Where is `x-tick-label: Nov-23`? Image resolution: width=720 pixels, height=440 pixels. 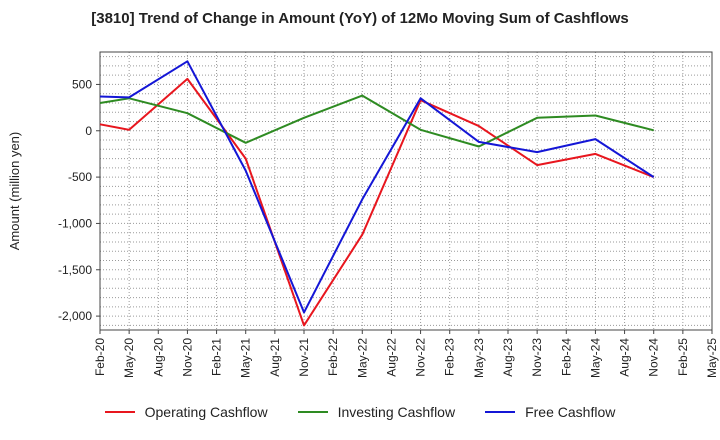 x-tick-label: Nov-23 is located at coordinates (537, 357).